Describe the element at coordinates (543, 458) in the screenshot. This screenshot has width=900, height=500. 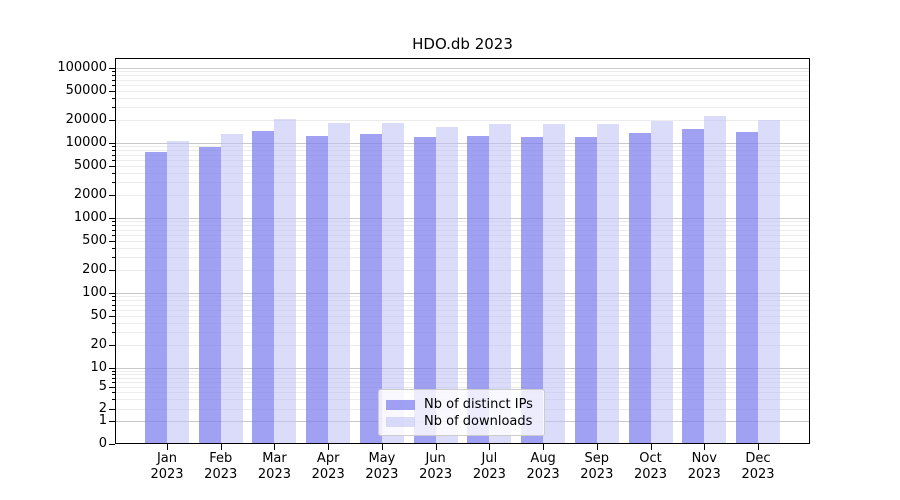
I see `x-tick-month: Aug` at that location.